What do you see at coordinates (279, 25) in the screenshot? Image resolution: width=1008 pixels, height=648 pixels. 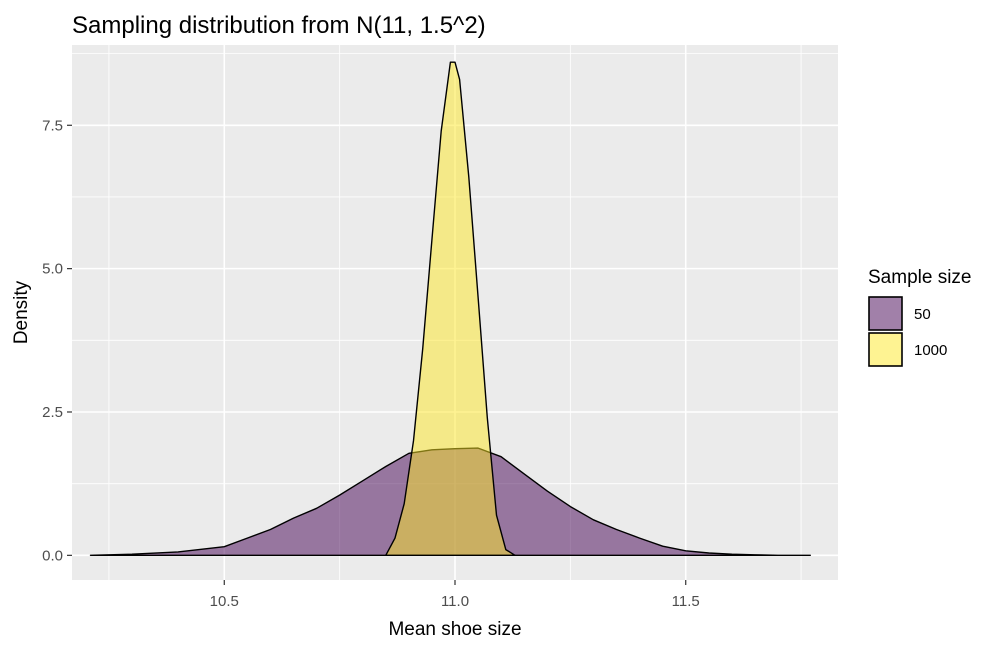 I see `chart-title: Sampling distribution from N(11, 1.5^2)` at bounding box center [279, 25].